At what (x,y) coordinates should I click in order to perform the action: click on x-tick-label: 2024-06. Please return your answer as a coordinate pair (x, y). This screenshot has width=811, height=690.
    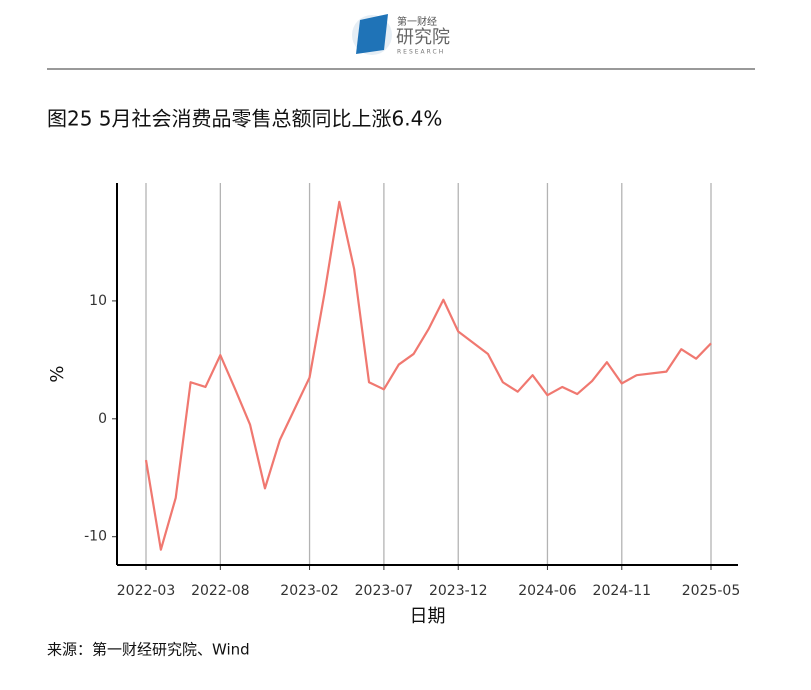
    Looking at the image, I should click on (547, 591).